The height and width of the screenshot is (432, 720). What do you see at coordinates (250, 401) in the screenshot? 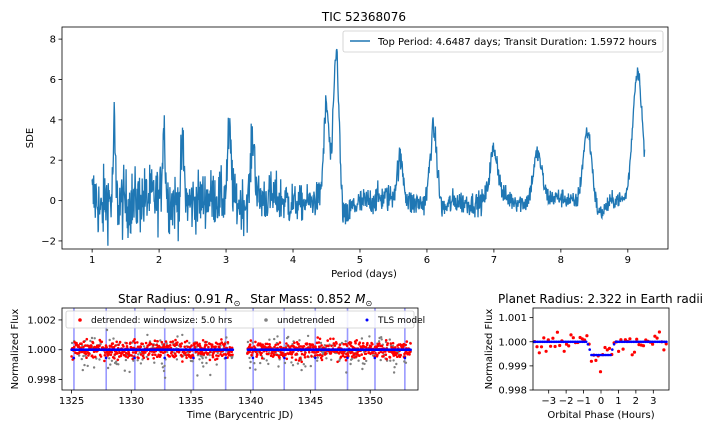
I see `x-tick-label: 1340` at bounding box center [250, 401].